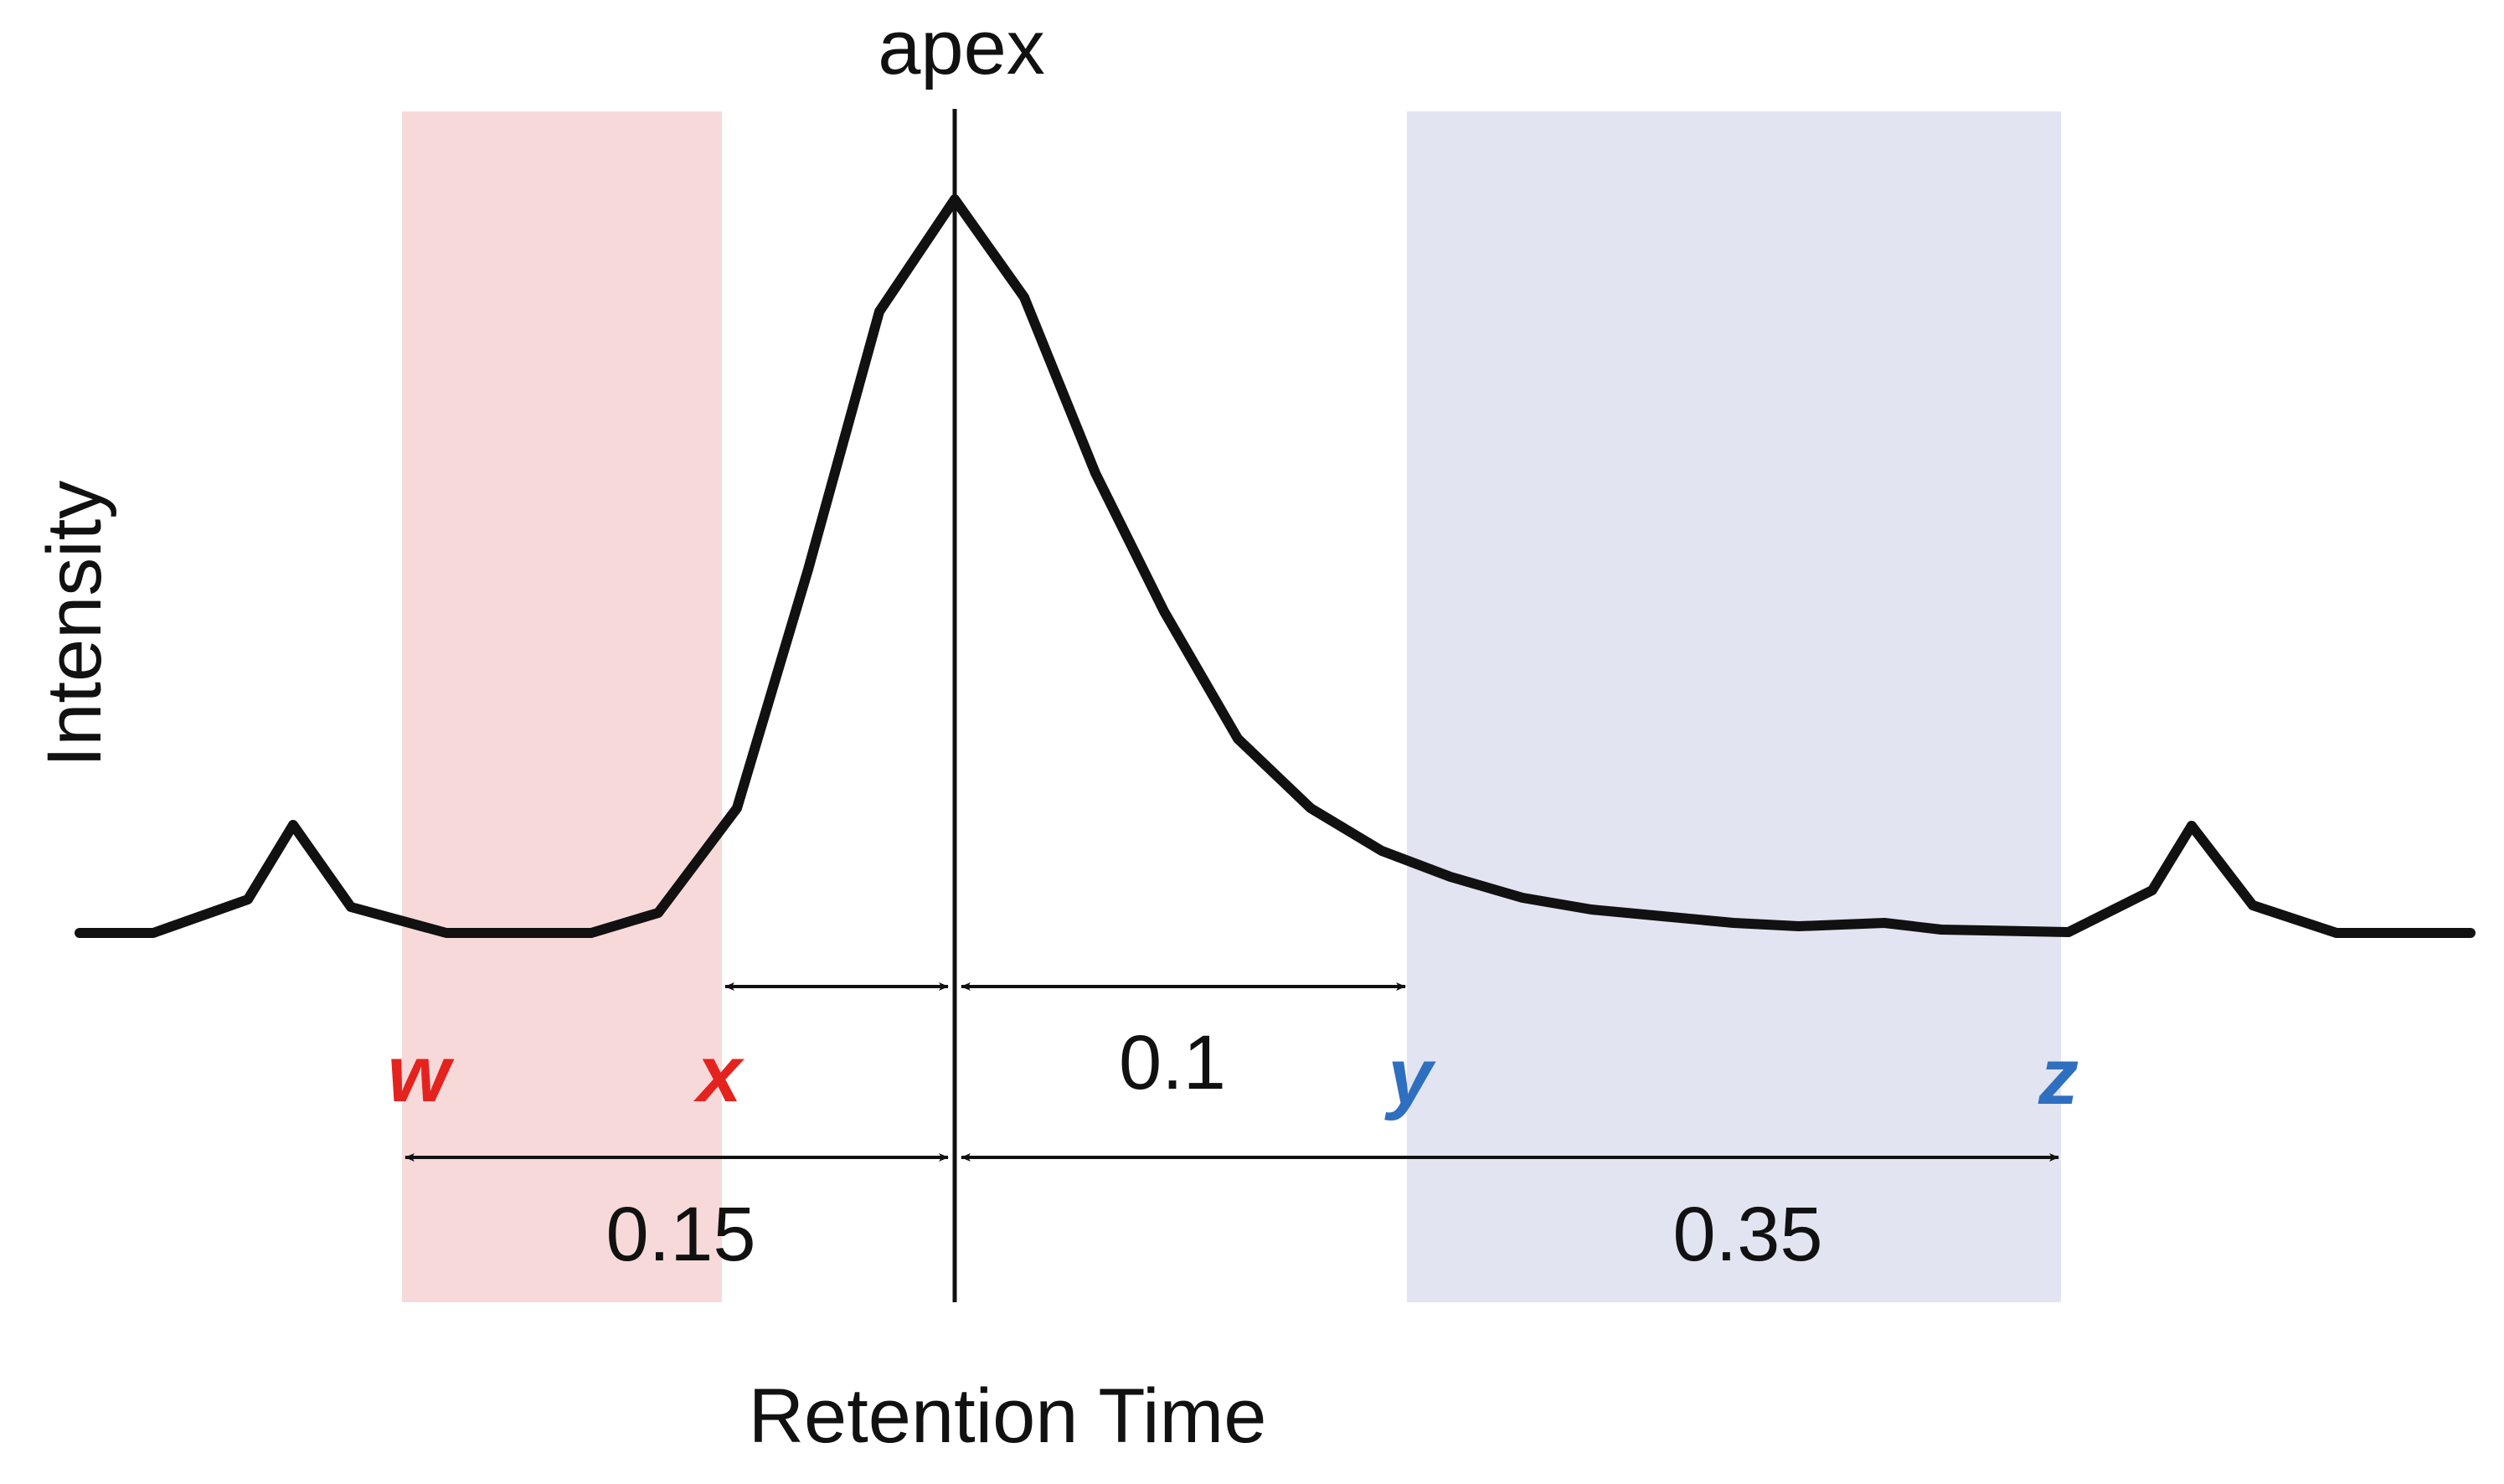  I want to click on point-y-label: y, so click(1410, 1076).